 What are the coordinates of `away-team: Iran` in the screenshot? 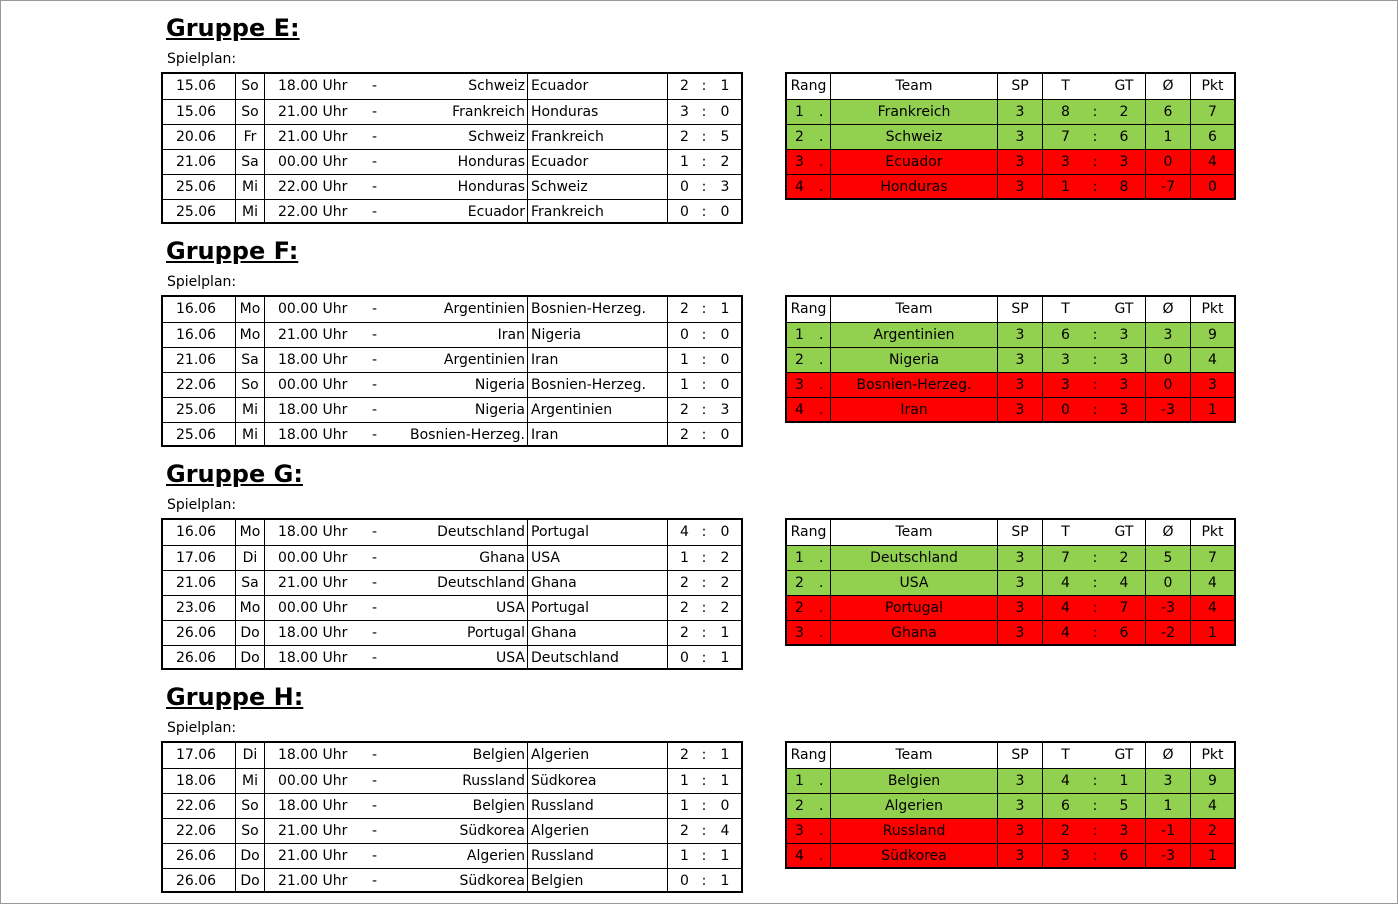 It's located at (597, 435).